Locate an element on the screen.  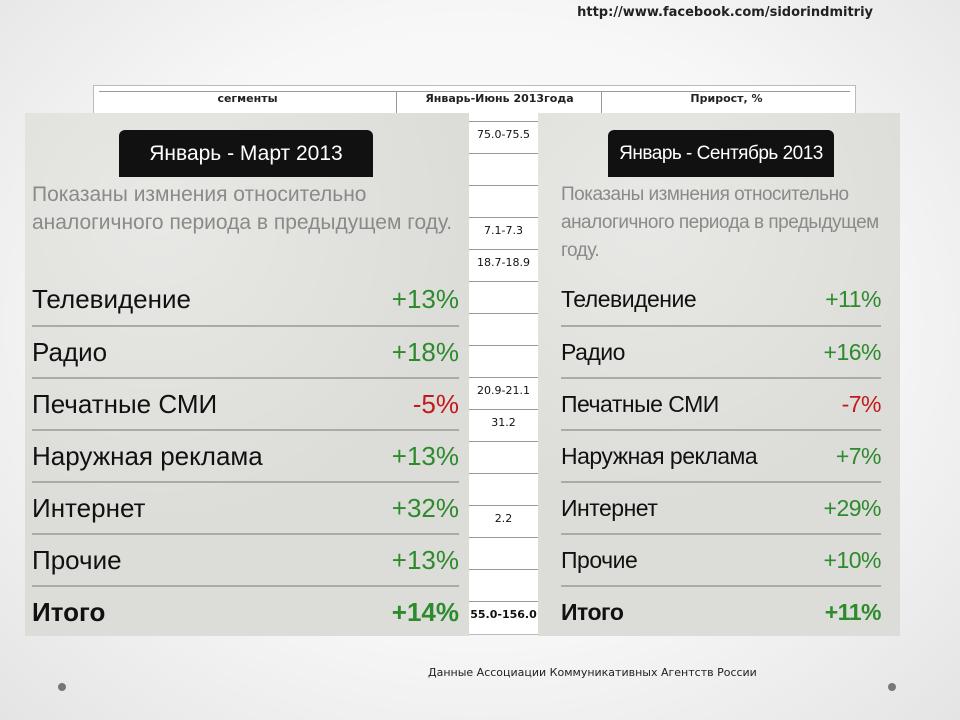
segment-row: Итого +14% is located at coordinates (245, 610).